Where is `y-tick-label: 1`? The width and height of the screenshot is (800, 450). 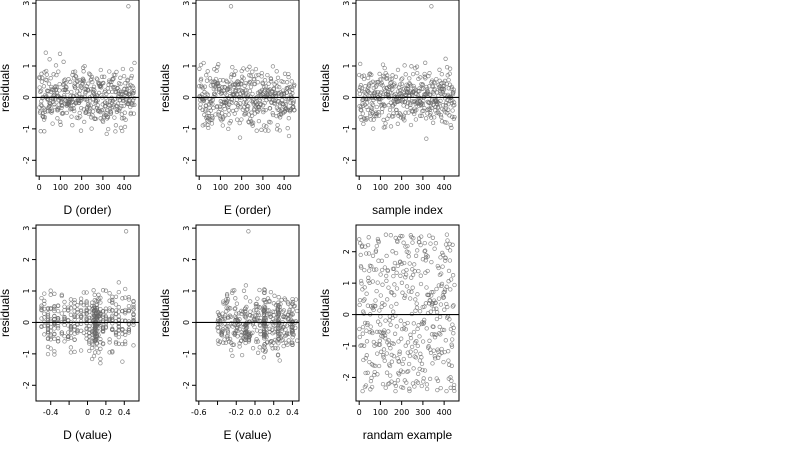 y-tick-label: 1 is located at coordinates (346, 283).